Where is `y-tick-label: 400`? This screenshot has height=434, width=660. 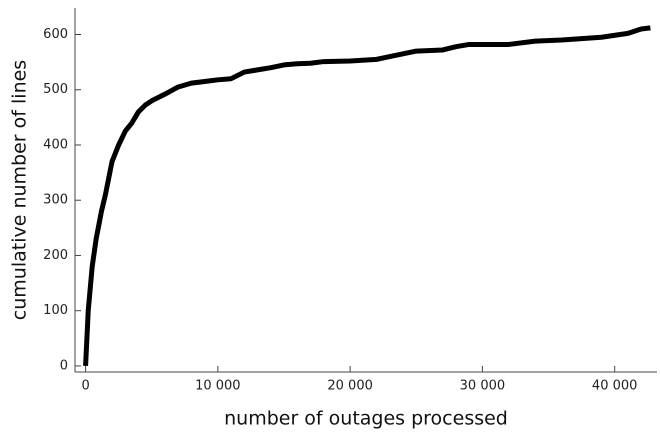
y-tick-label: 400 is located at coordinates (55, 144).